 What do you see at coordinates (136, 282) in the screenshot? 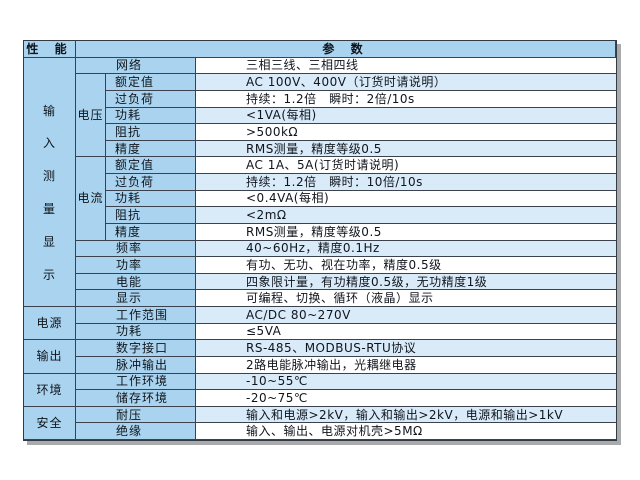
I see `param-cell: 电能` at bounding box center [136, 282].